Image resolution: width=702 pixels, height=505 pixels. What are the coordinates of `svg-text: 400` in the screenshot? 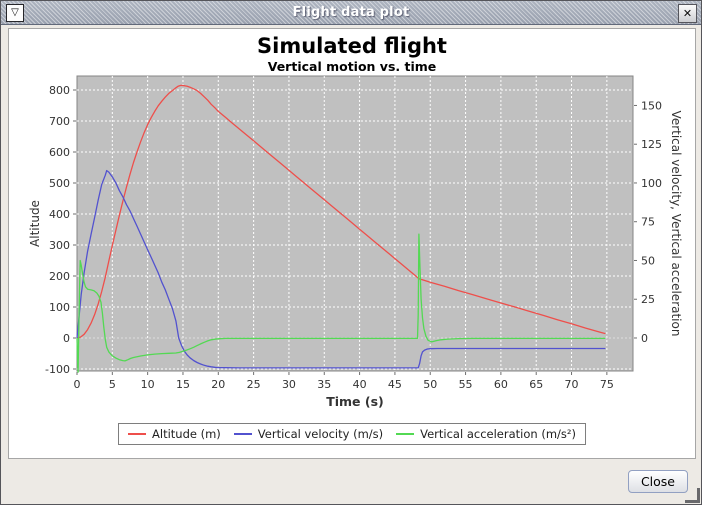 It's located at (59, 214).